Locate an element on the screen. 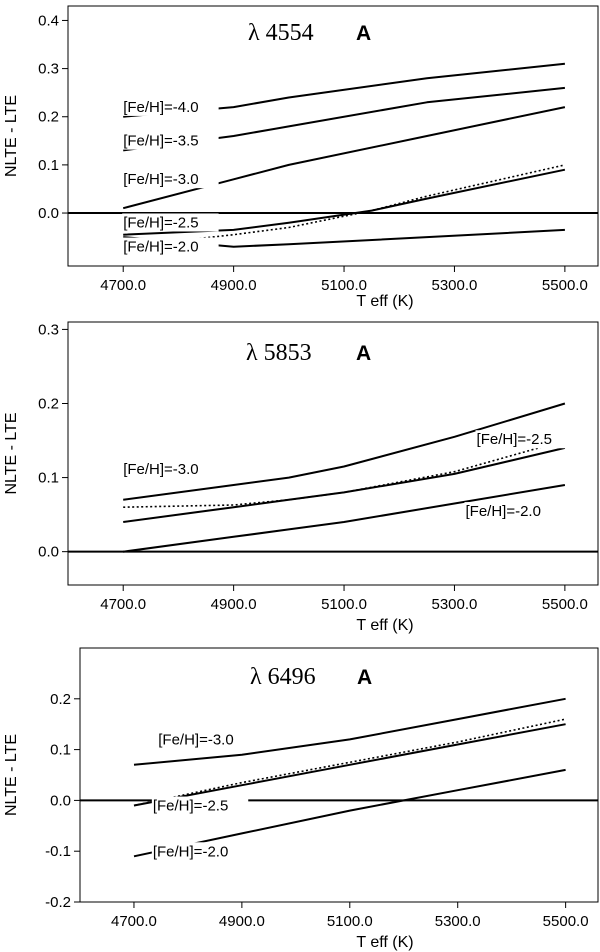  chart-3-title: λ 6496 is located at coordinates (283, 677).